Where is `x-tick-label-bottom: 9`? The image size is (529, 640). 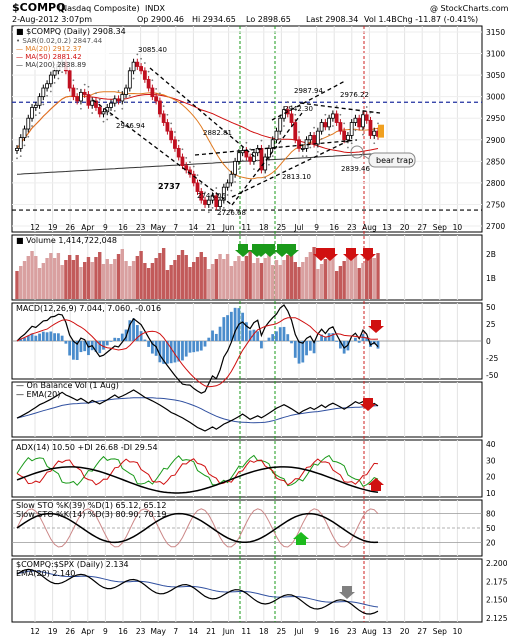 x-tick-label-bottom: 9 is located at coordinates (105, 631).